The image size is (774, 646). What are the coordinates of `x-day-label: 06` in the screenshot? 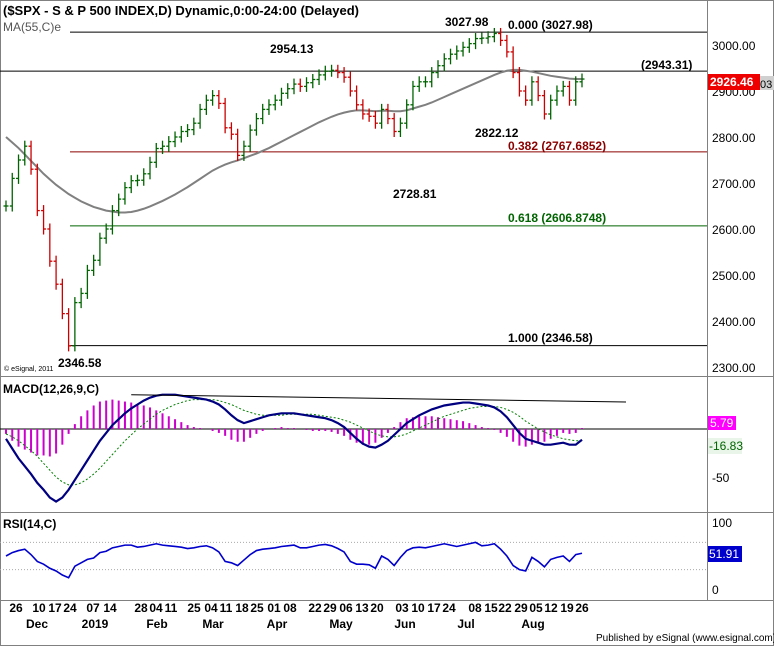 It's located at (346, 608).